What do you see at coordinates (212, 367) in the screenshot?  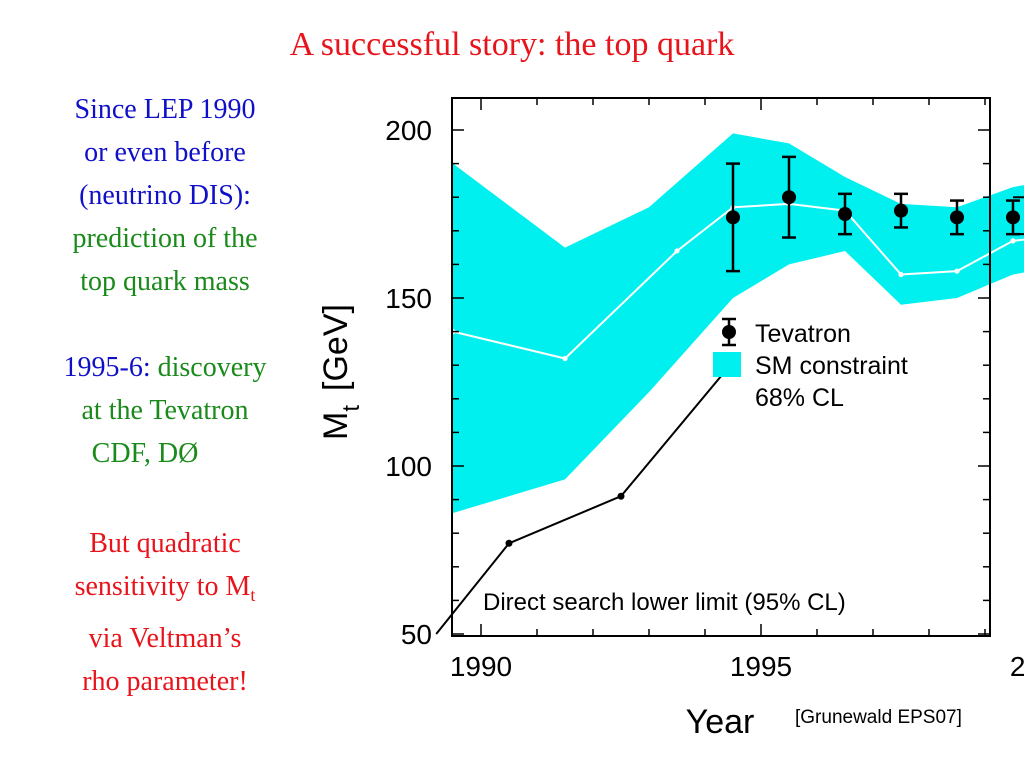 I see `discovery-word: discovery` at bounding box center [212, 367].